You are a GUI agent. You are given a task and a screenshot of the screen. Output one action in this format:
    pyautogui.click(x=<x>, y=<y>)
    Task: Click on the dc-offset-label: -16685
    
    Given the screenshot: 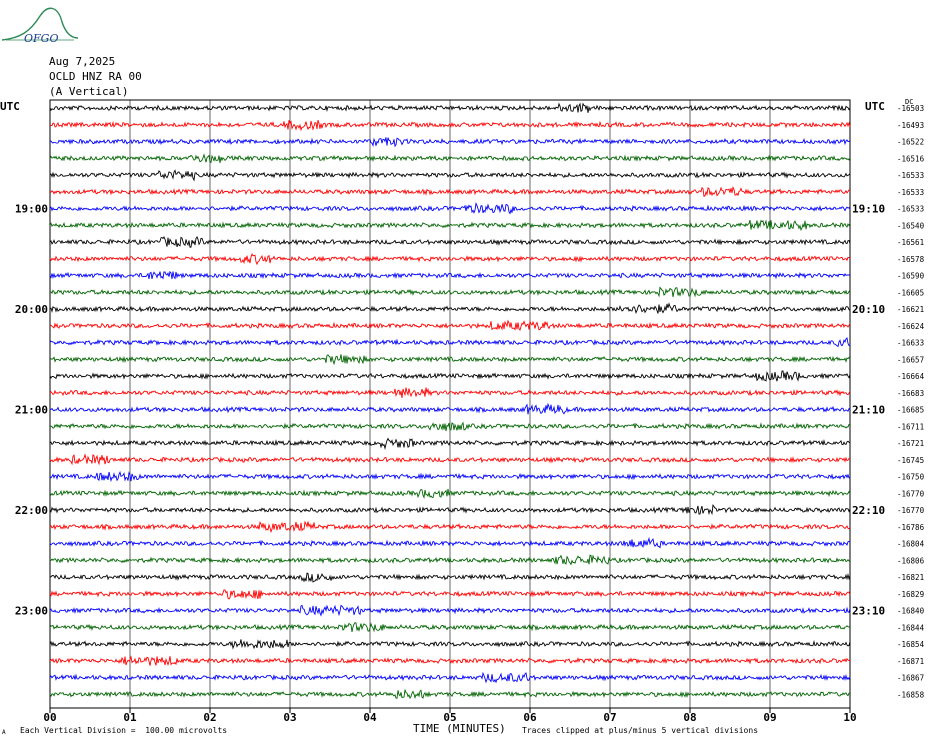 What is the action you would take?
    pyautogui.click(x=910, y=410)
    